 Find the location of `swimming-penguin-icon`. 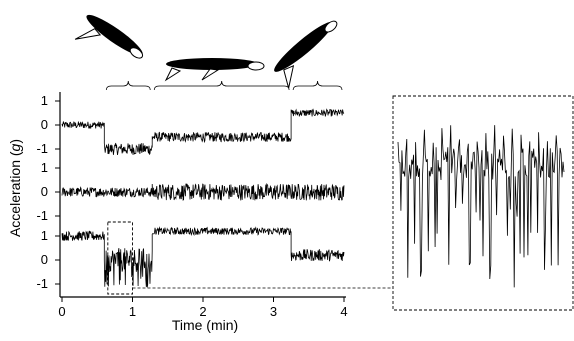

swimming-penguin-icon is located at coordinates (215, 69).